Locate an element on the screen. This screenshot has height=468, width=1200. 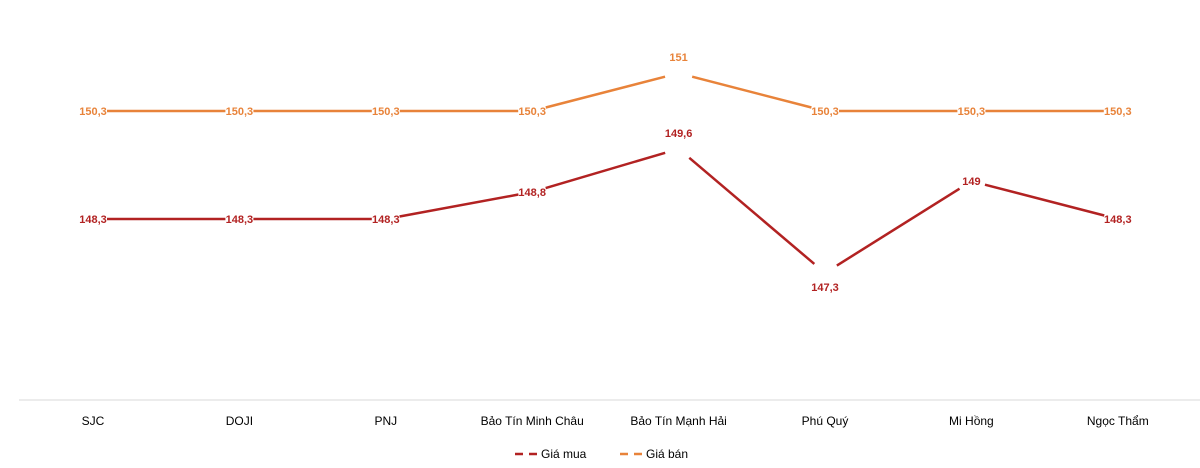
data-label: 151 is located at coordinates (678, 58).